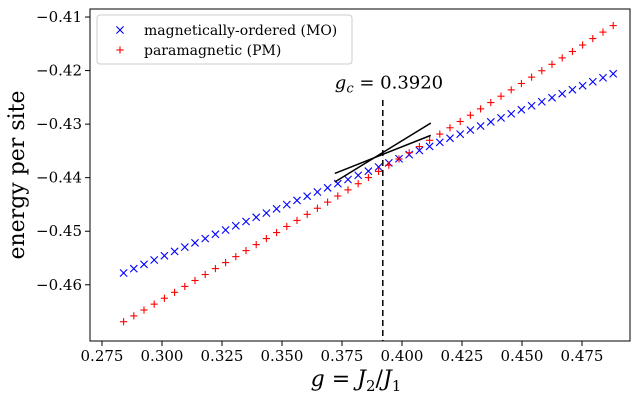 This screenshot has height=393, width=634. What do you see at coordinates (402, 356) in the screenshot?
I see `x-tick-label: 0.400` at bounding box center [402, 356].